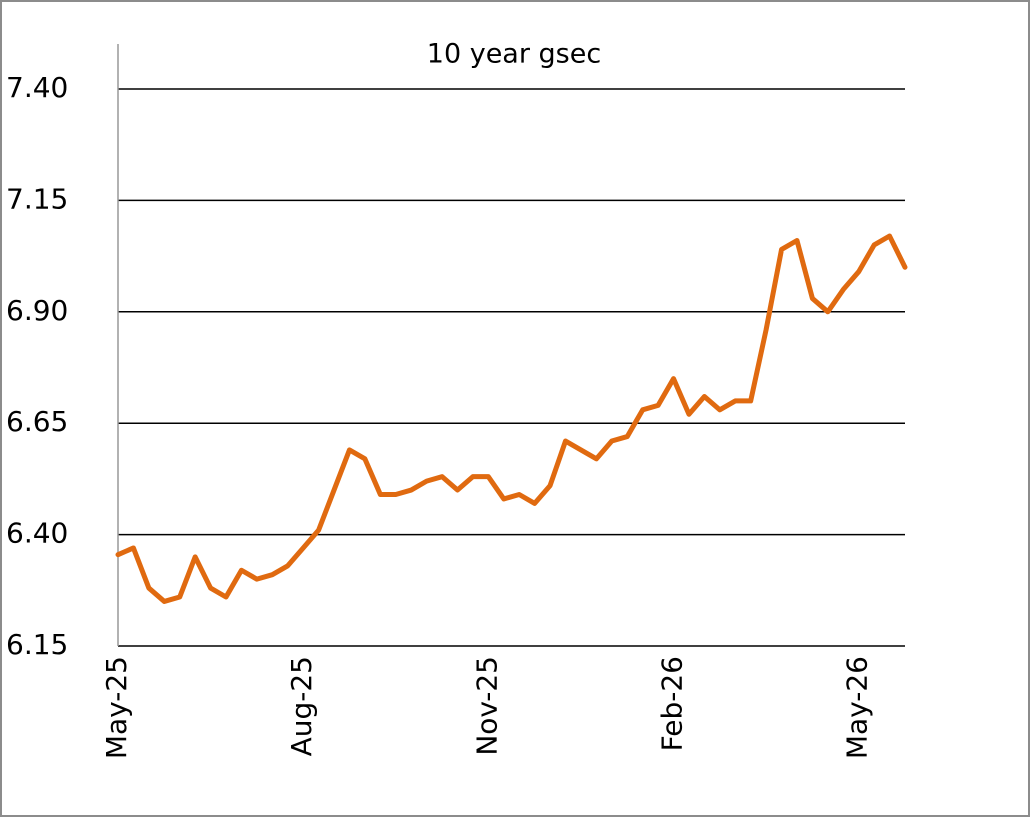 The width and height of the screenshot is (1030, 817). What do you see at coordinates (672, 703) in the screenshot?
I see `x-tick-label: Feb-26` at bounding box center [672, 703].